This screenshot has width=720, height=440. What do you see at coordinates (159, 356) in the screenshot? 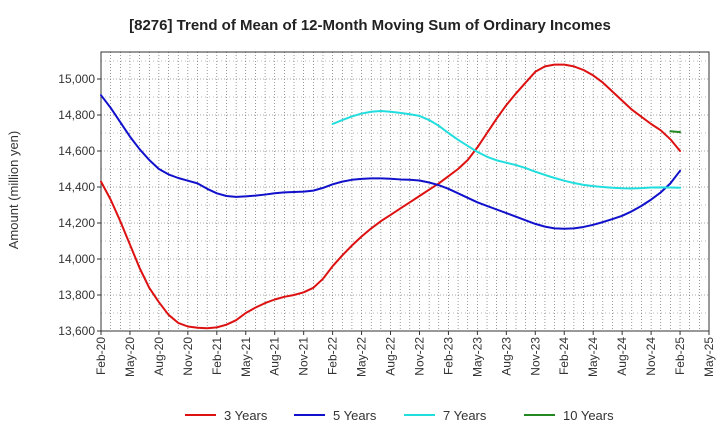
I see `x-tick-label: Aug-20` at bounding box center [159, 356].